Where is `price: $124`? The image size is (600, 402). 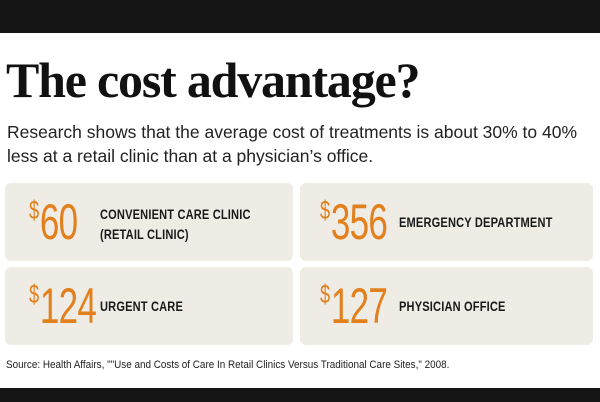 price: $124 is located at coordinates (63, 306).